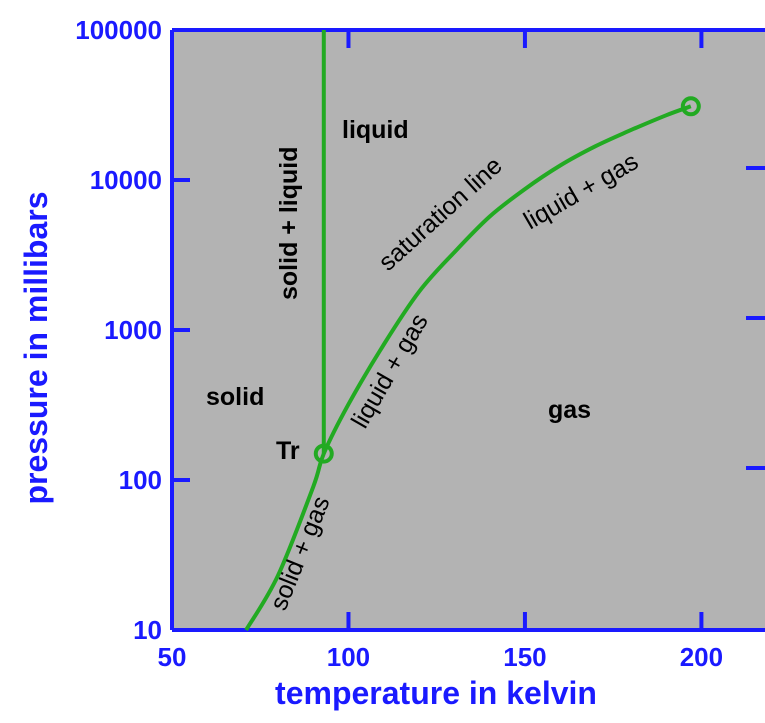 The image size is (765, 723). I want to click on region-label-liquid: liquid, so click(375, 130).